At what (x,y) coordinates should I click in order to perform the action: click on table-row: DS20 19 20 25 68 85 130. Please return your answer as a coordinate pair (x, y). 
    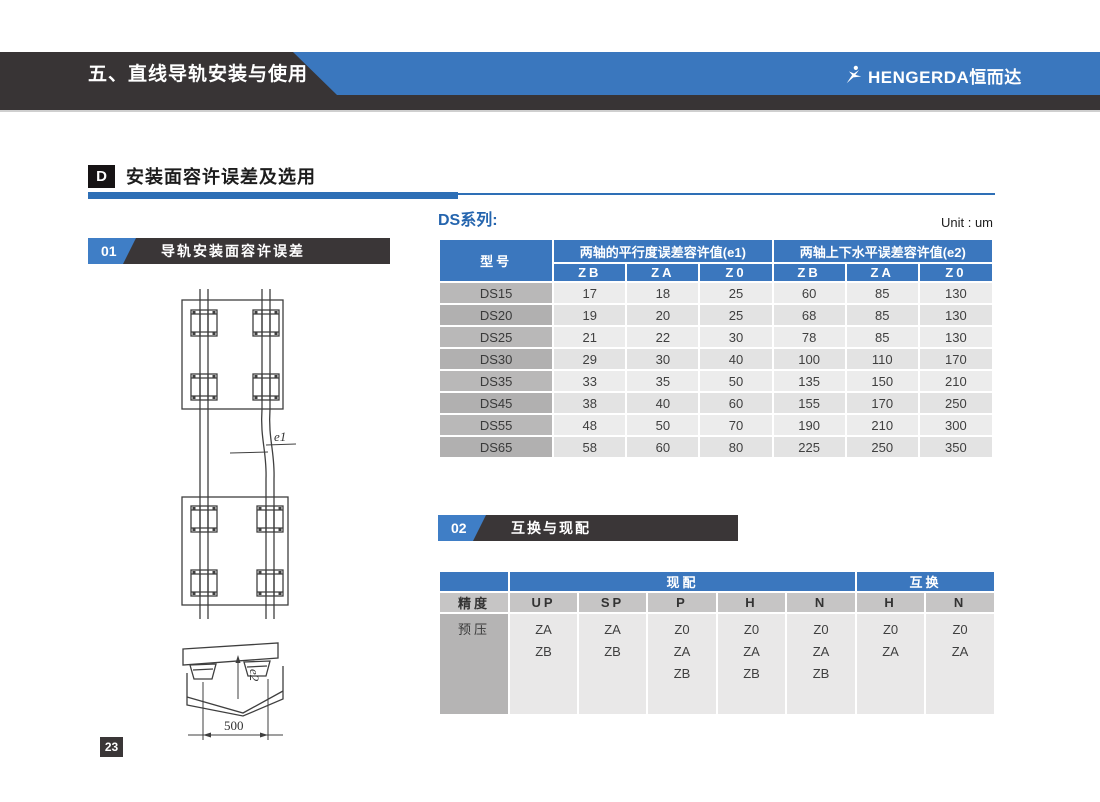
    Looking at the image, I should click on (716, 315).